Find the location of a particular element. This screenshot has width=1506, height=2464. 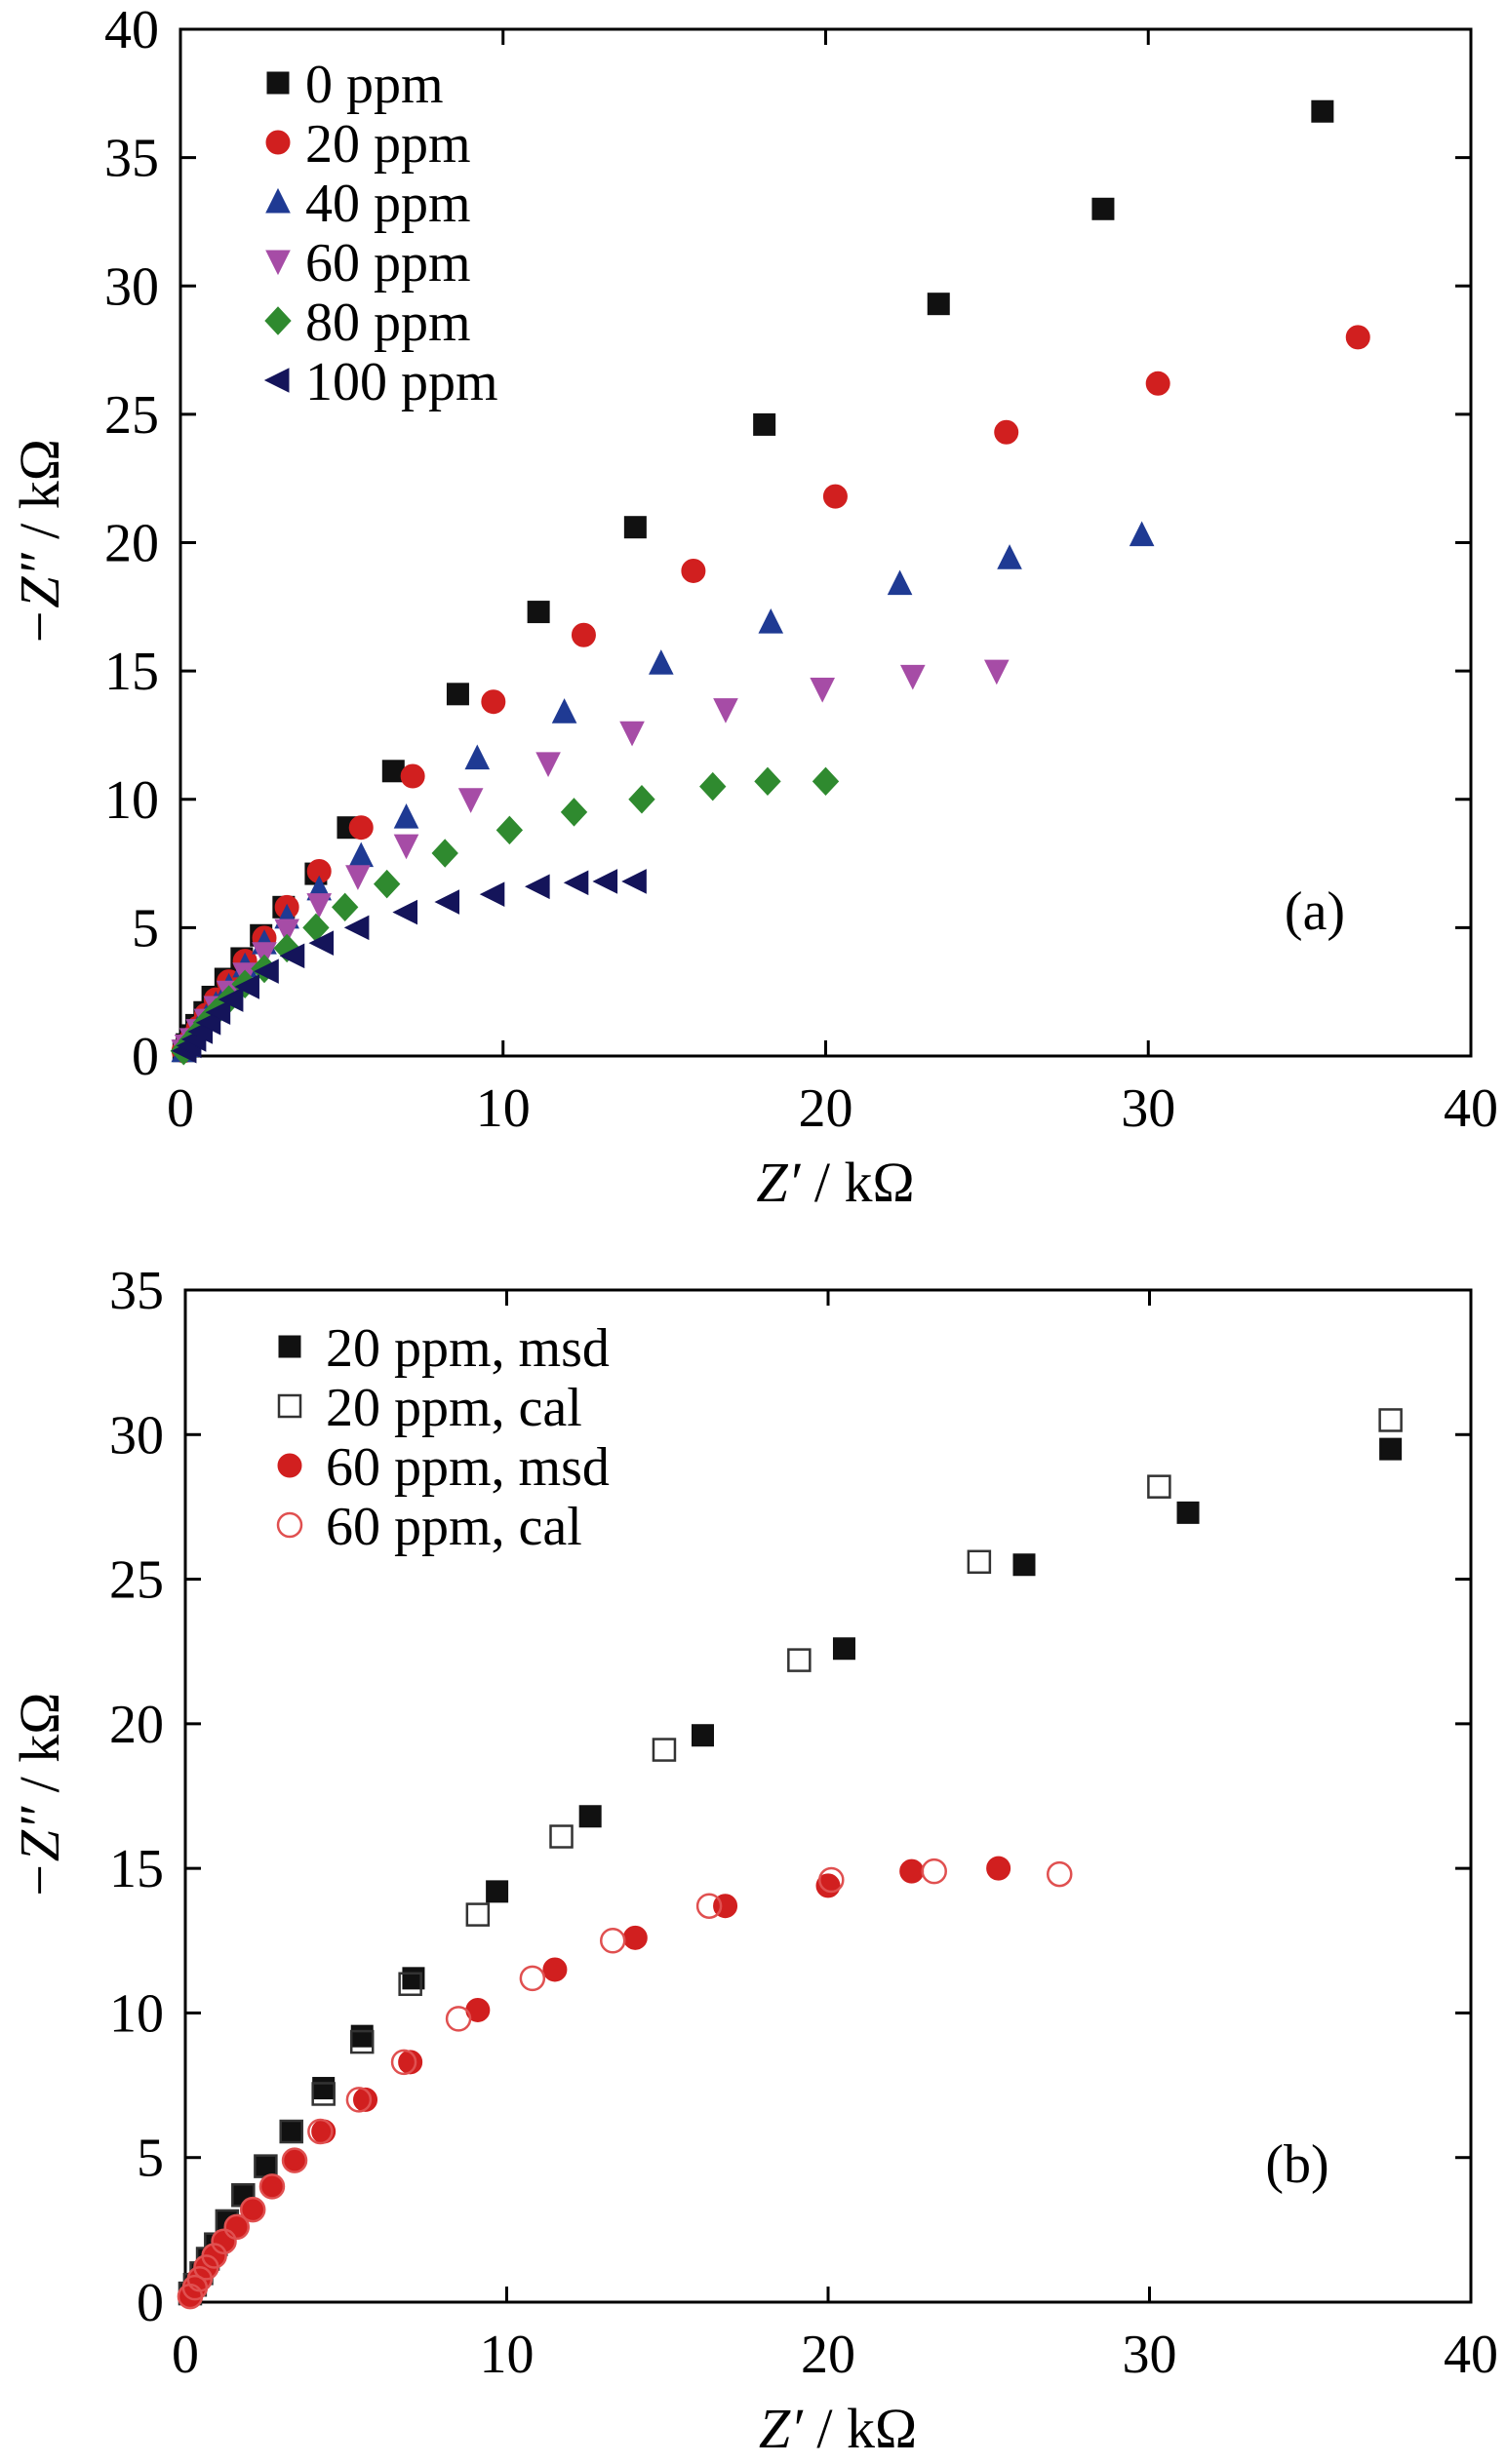

y-tick-label: 30 is located at coordinates (131, 287).